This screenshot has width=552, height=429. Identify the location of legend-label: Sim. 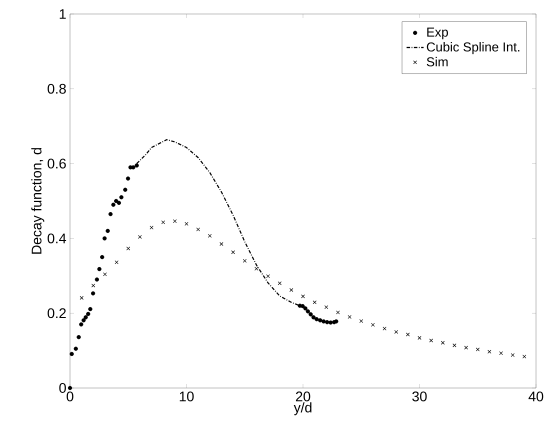
(437, 61).